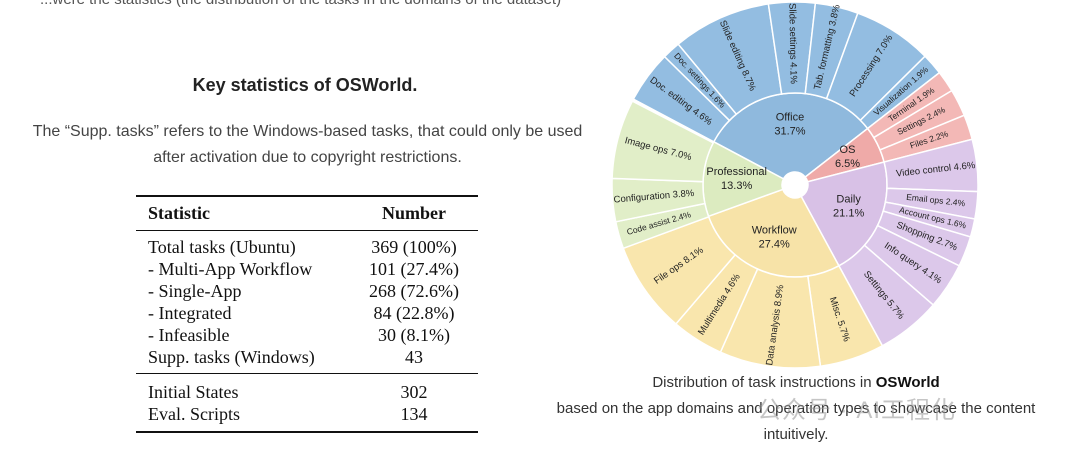  What do you see at coordinates (231, 357) in the screenshot?
I see `row-label: Supp. tasks (Windows)` at bounding box center [231, 357].